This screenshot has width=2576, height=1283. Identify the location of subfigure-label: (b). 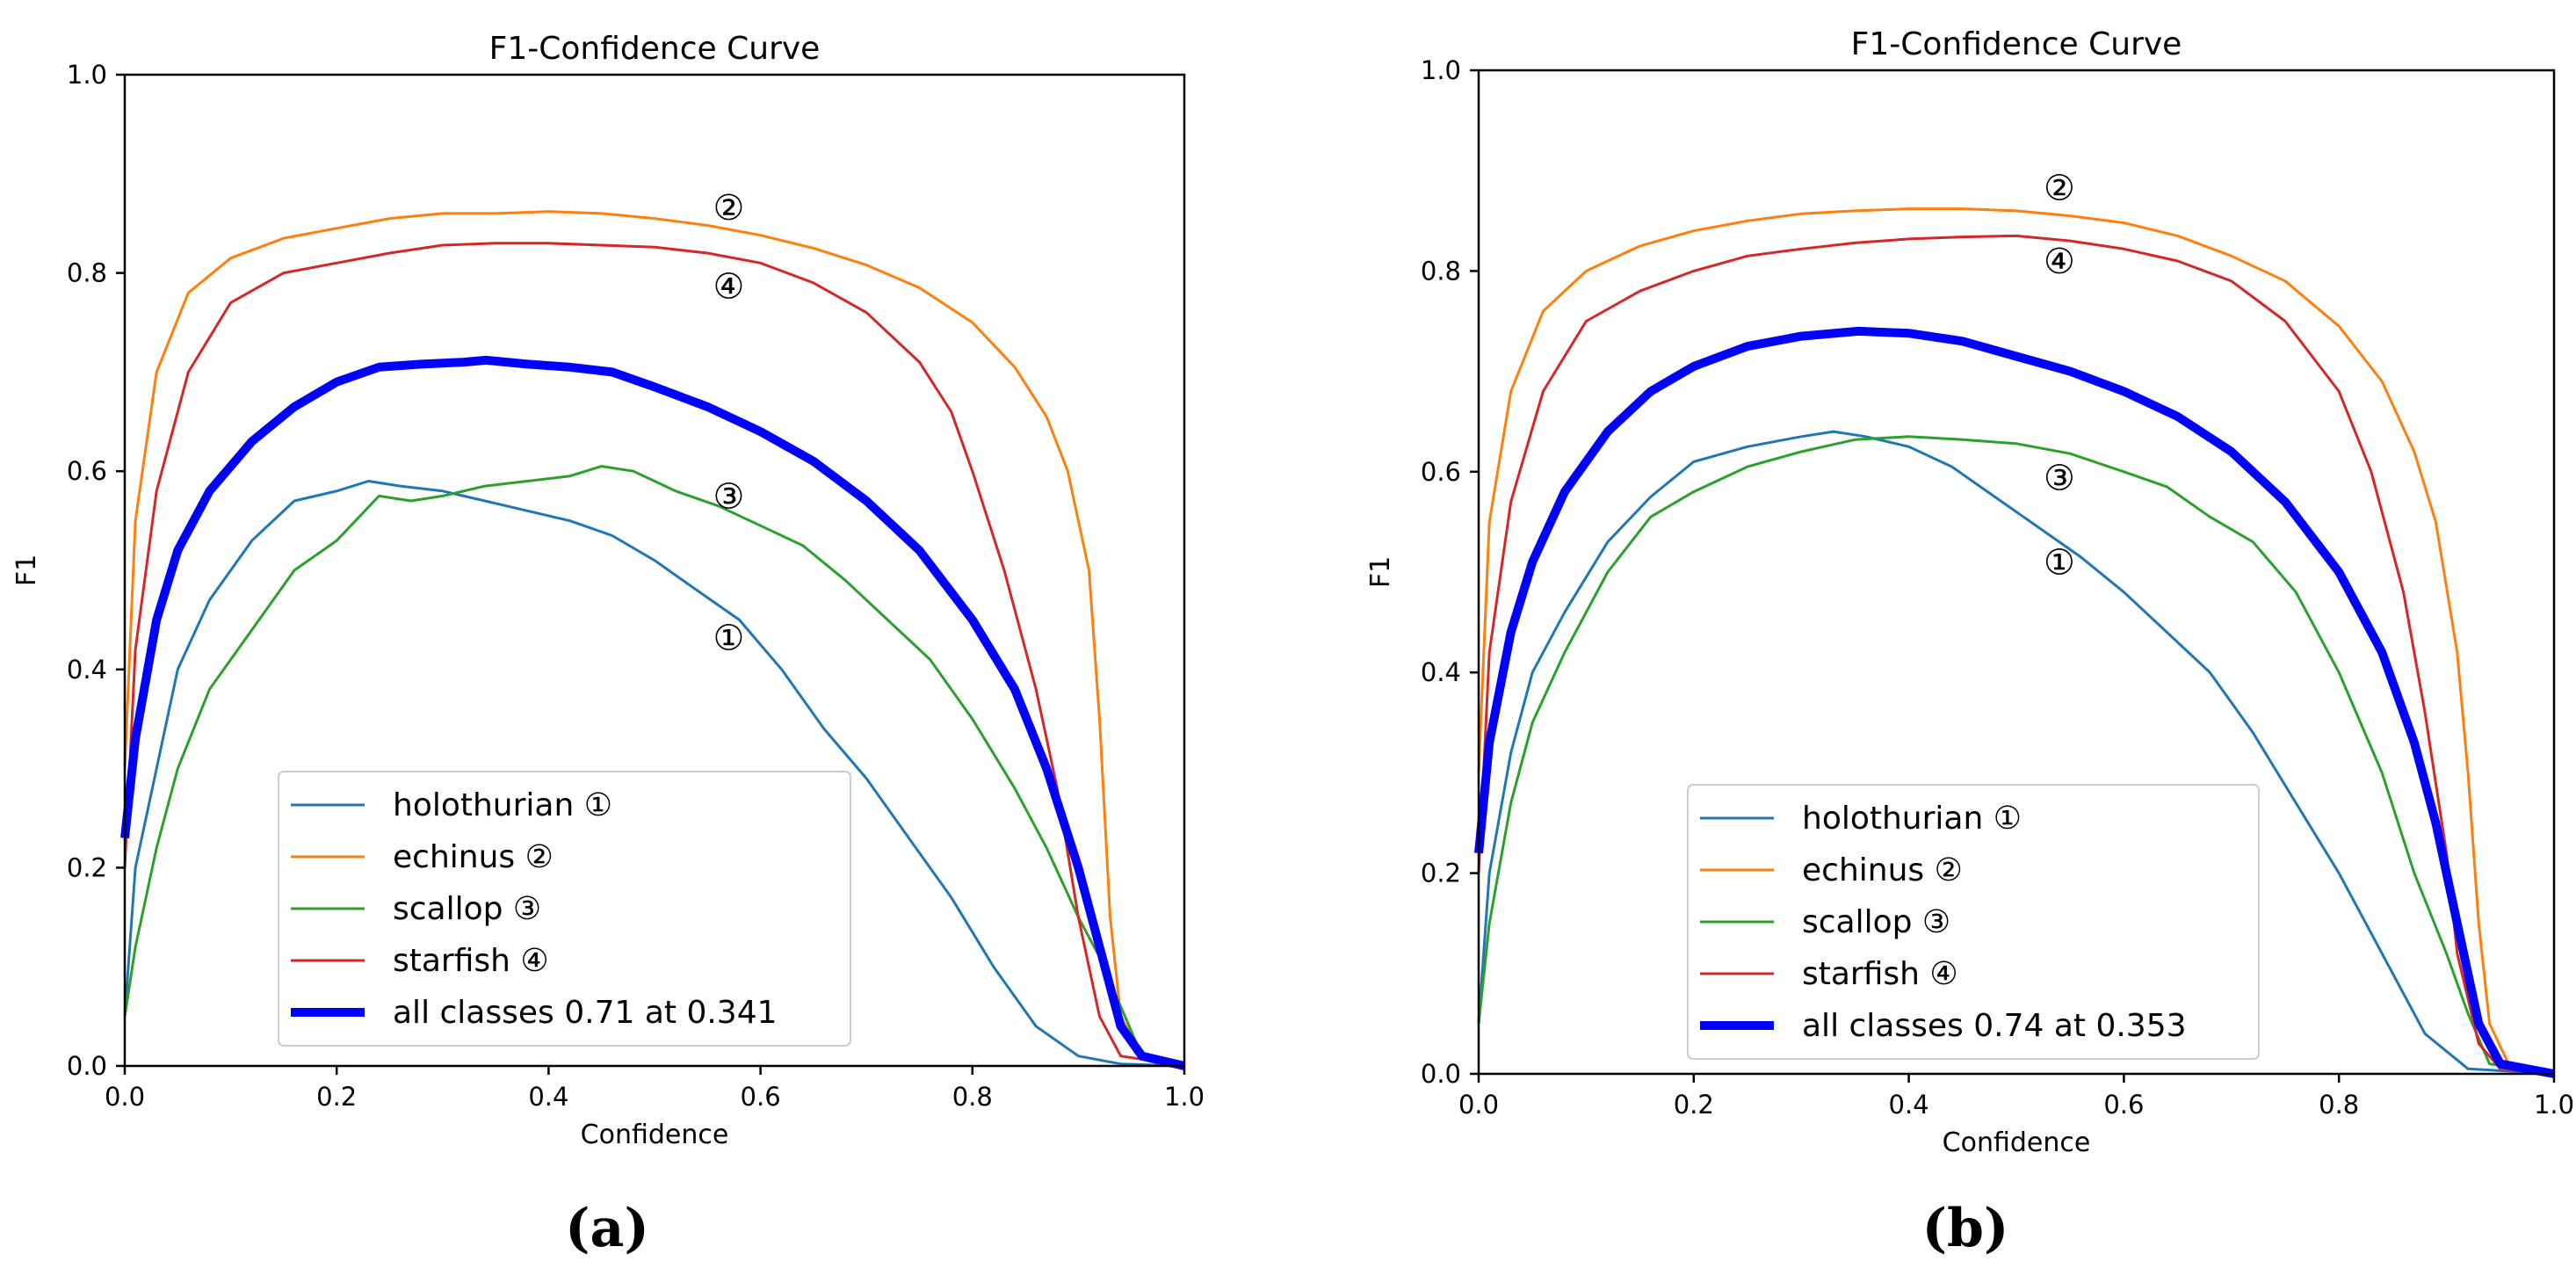
(1965, 1228).